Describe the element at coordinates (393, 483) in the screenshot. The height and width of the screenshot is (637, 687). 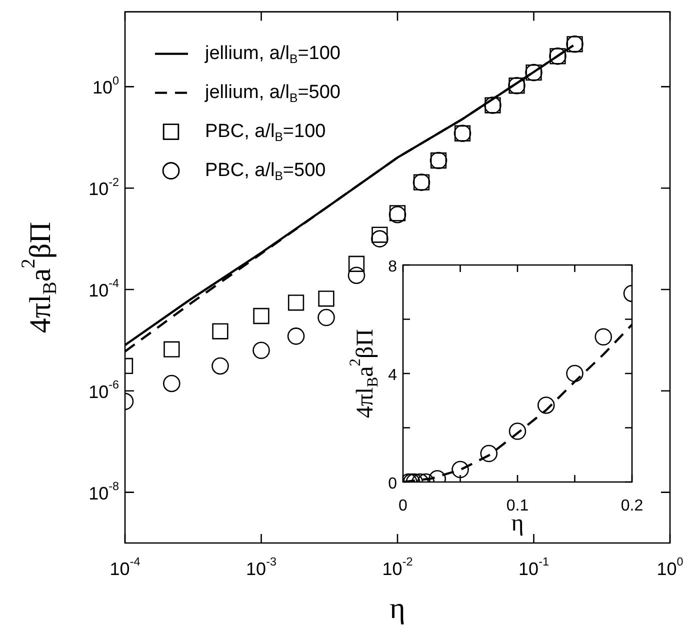
I see `y-tick-label: 0` at that location.